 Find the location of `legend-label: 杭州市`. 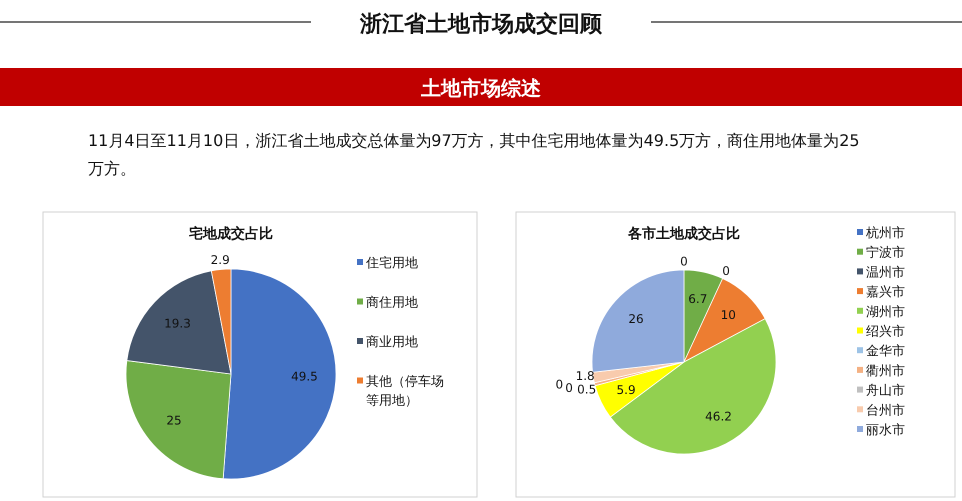

legend-label: 杭州市 is located at coordinates (885, 233).